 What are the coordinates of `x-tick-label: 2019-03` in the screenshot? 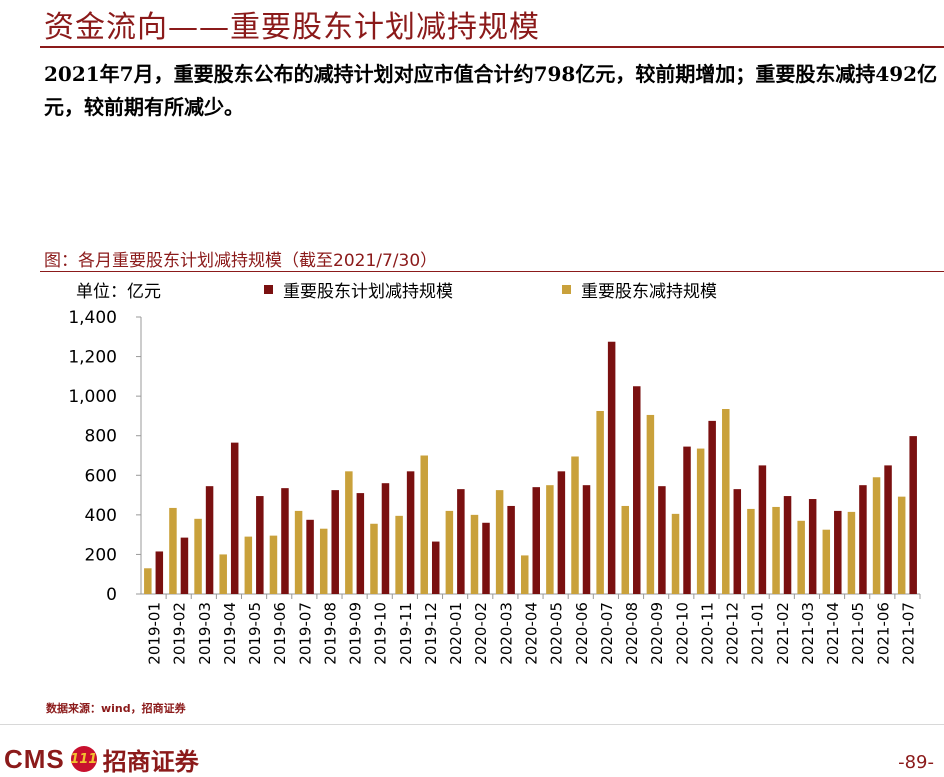 It's located at (205, 633).